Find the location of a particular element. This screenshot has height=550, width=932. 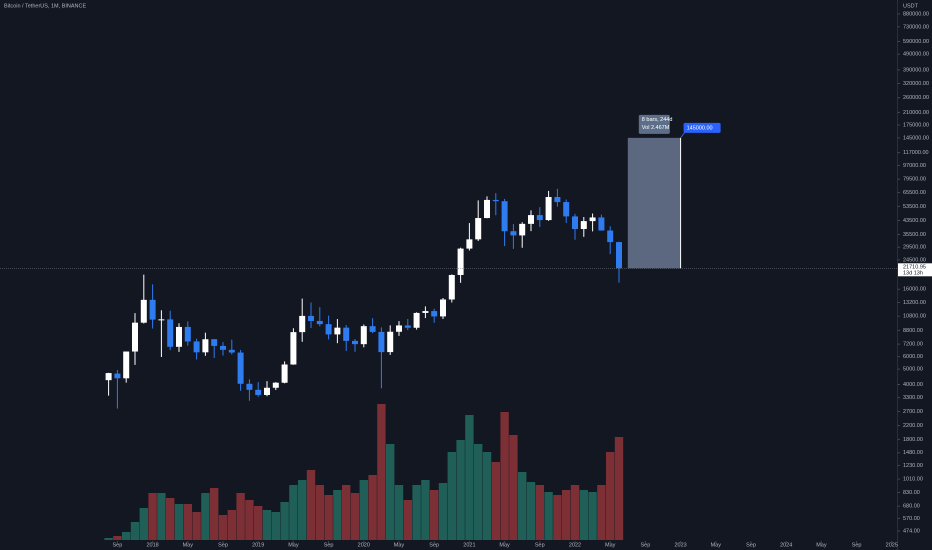

y-tick-label: 830.00 is located at coordinates (911, 493).